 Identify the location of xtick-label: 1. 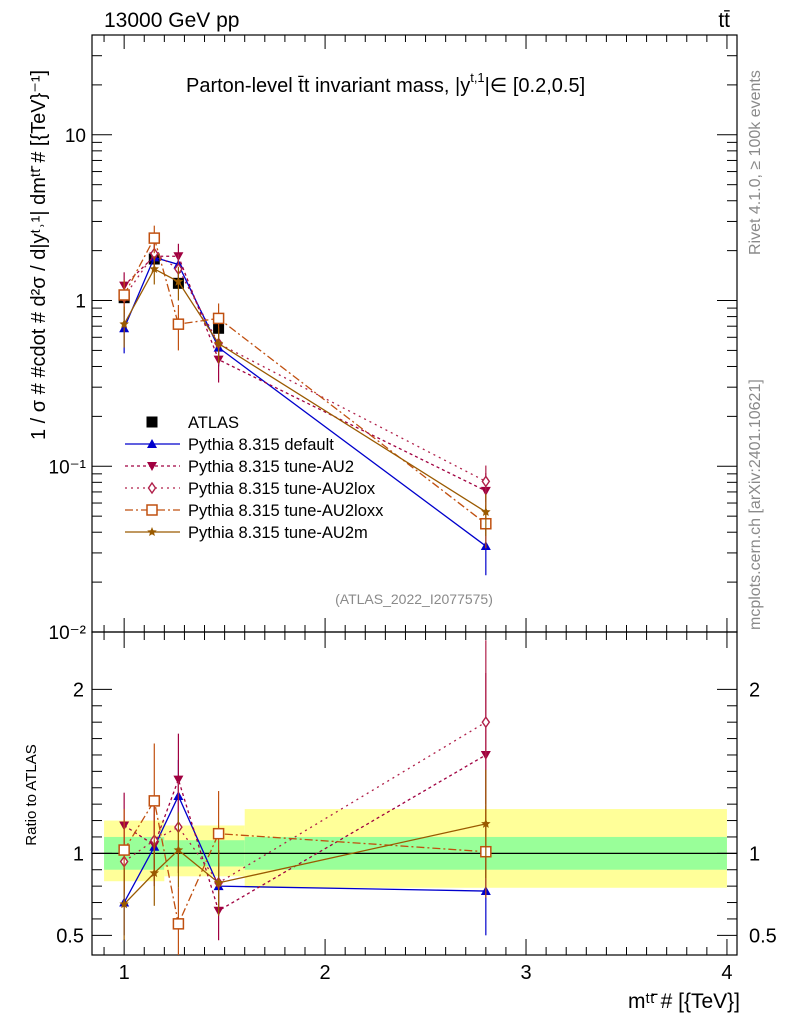
(124, 973).